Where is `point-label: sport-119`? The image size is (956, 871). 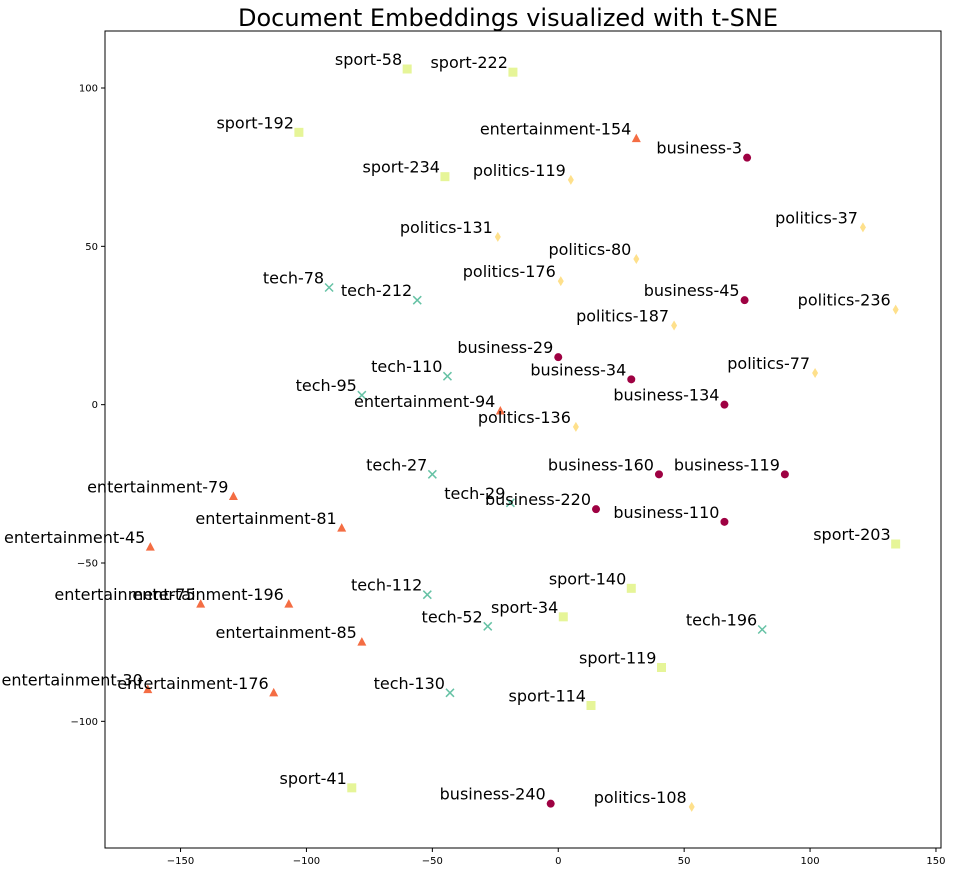
point-label: sport-119 is located at coordinates (617, 658).